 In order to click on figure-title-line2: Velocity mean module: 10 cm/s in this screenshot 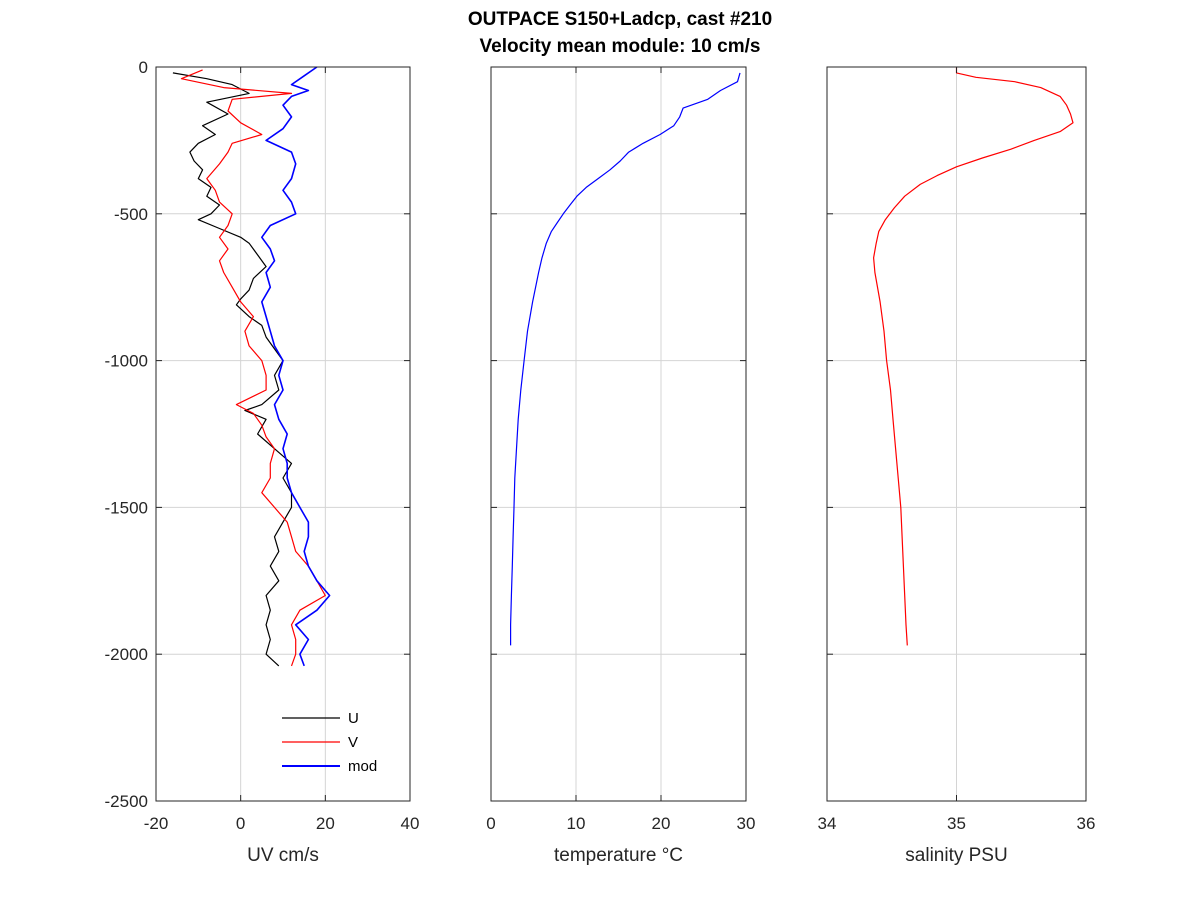, I will do `click(620, 46)`.